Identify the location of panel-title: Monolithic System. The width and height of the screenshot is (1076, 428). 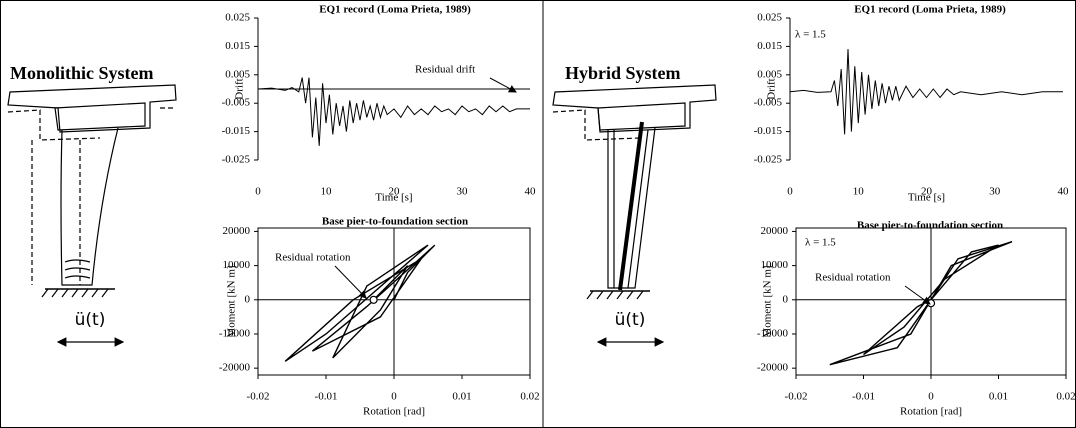
(82, 73).